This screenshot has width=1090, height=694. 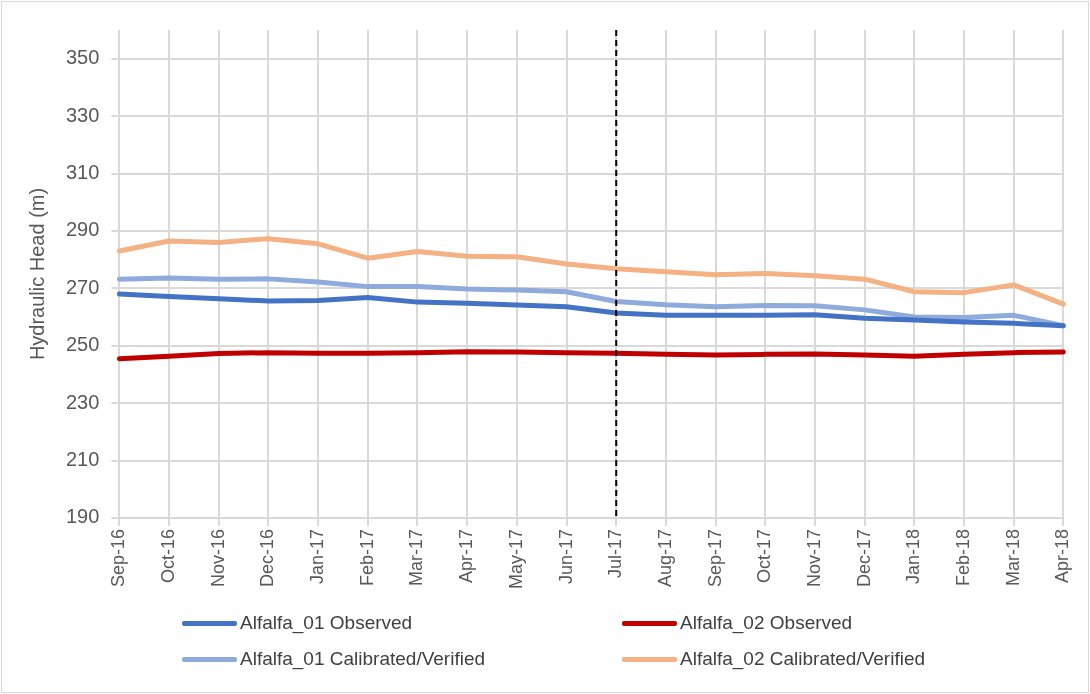 What do you see at coordinates (82, 459) in the screenshot?
I see `y-tick-label: 210` at bounding box center [82, 459].